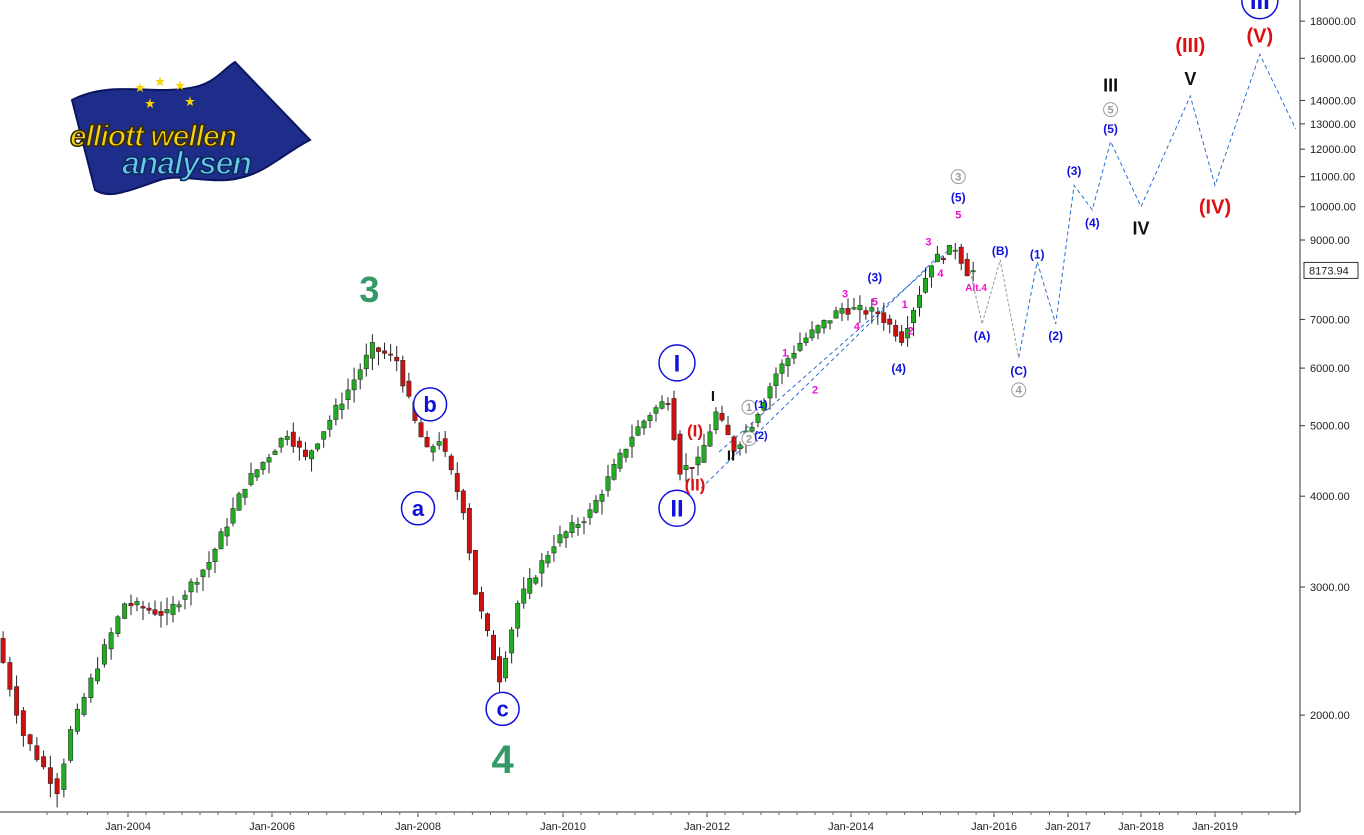 This screenshot has width=1364, height=835. I want to click on wave-label: Alt.4, so click(976, 288).